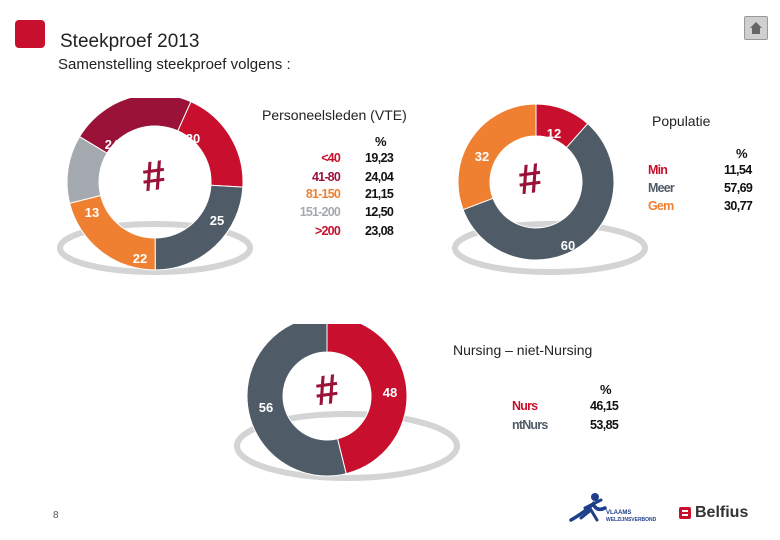 This screenshot has height=540, width=780. I want to click on chart1-legend-value-4: 23,08, so click(379, 231).